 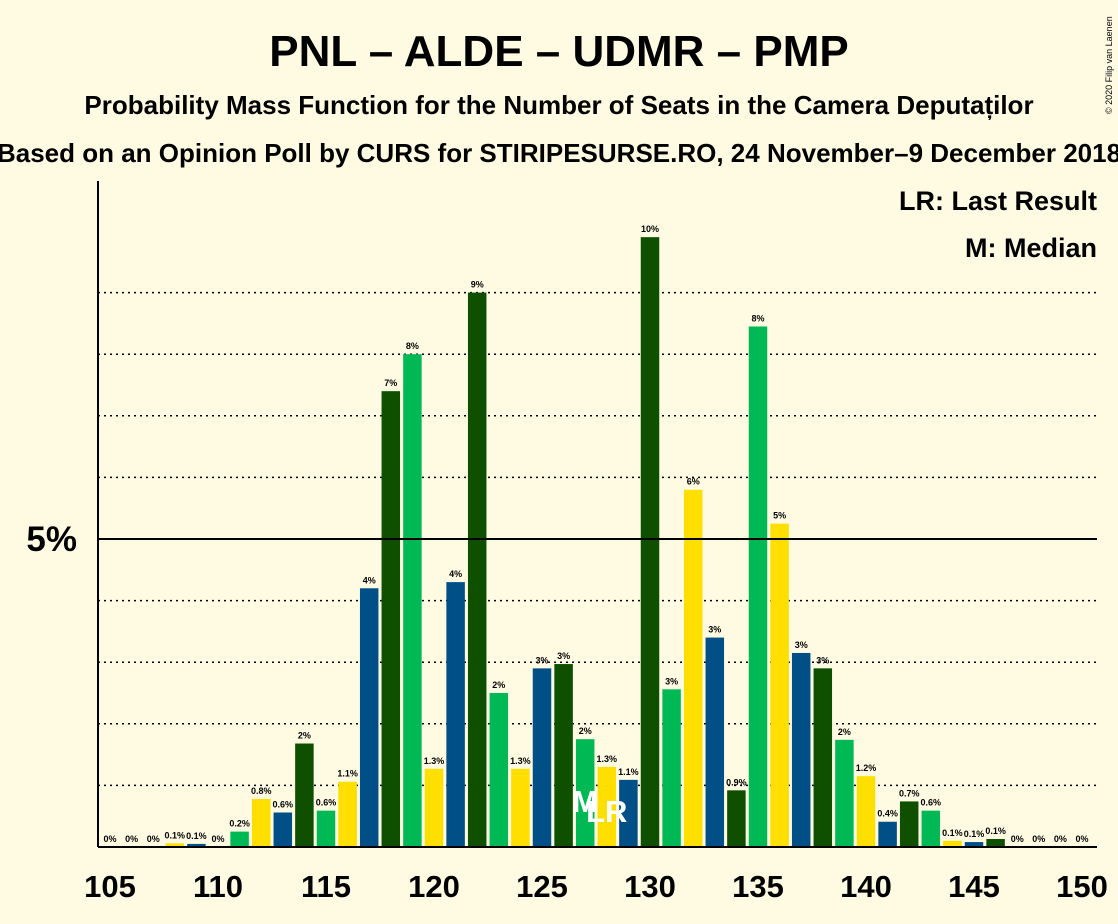 What do you see at coordinates (736, 782) in the screenshot?
I see `data-label: 0.9%` at bounding box center [736, 782].